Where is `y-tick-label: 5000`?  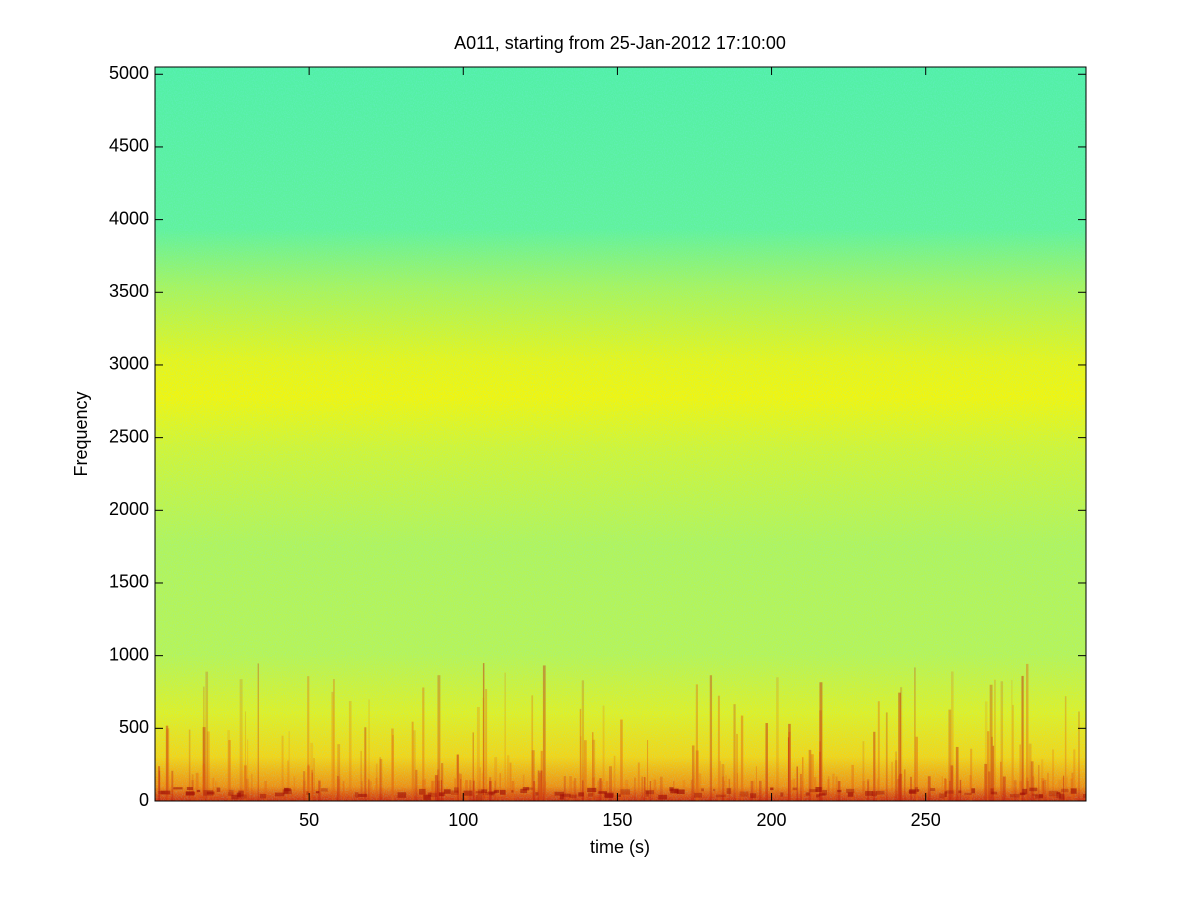
y-tick-label: 5000 is located at coordinates (129, 73).